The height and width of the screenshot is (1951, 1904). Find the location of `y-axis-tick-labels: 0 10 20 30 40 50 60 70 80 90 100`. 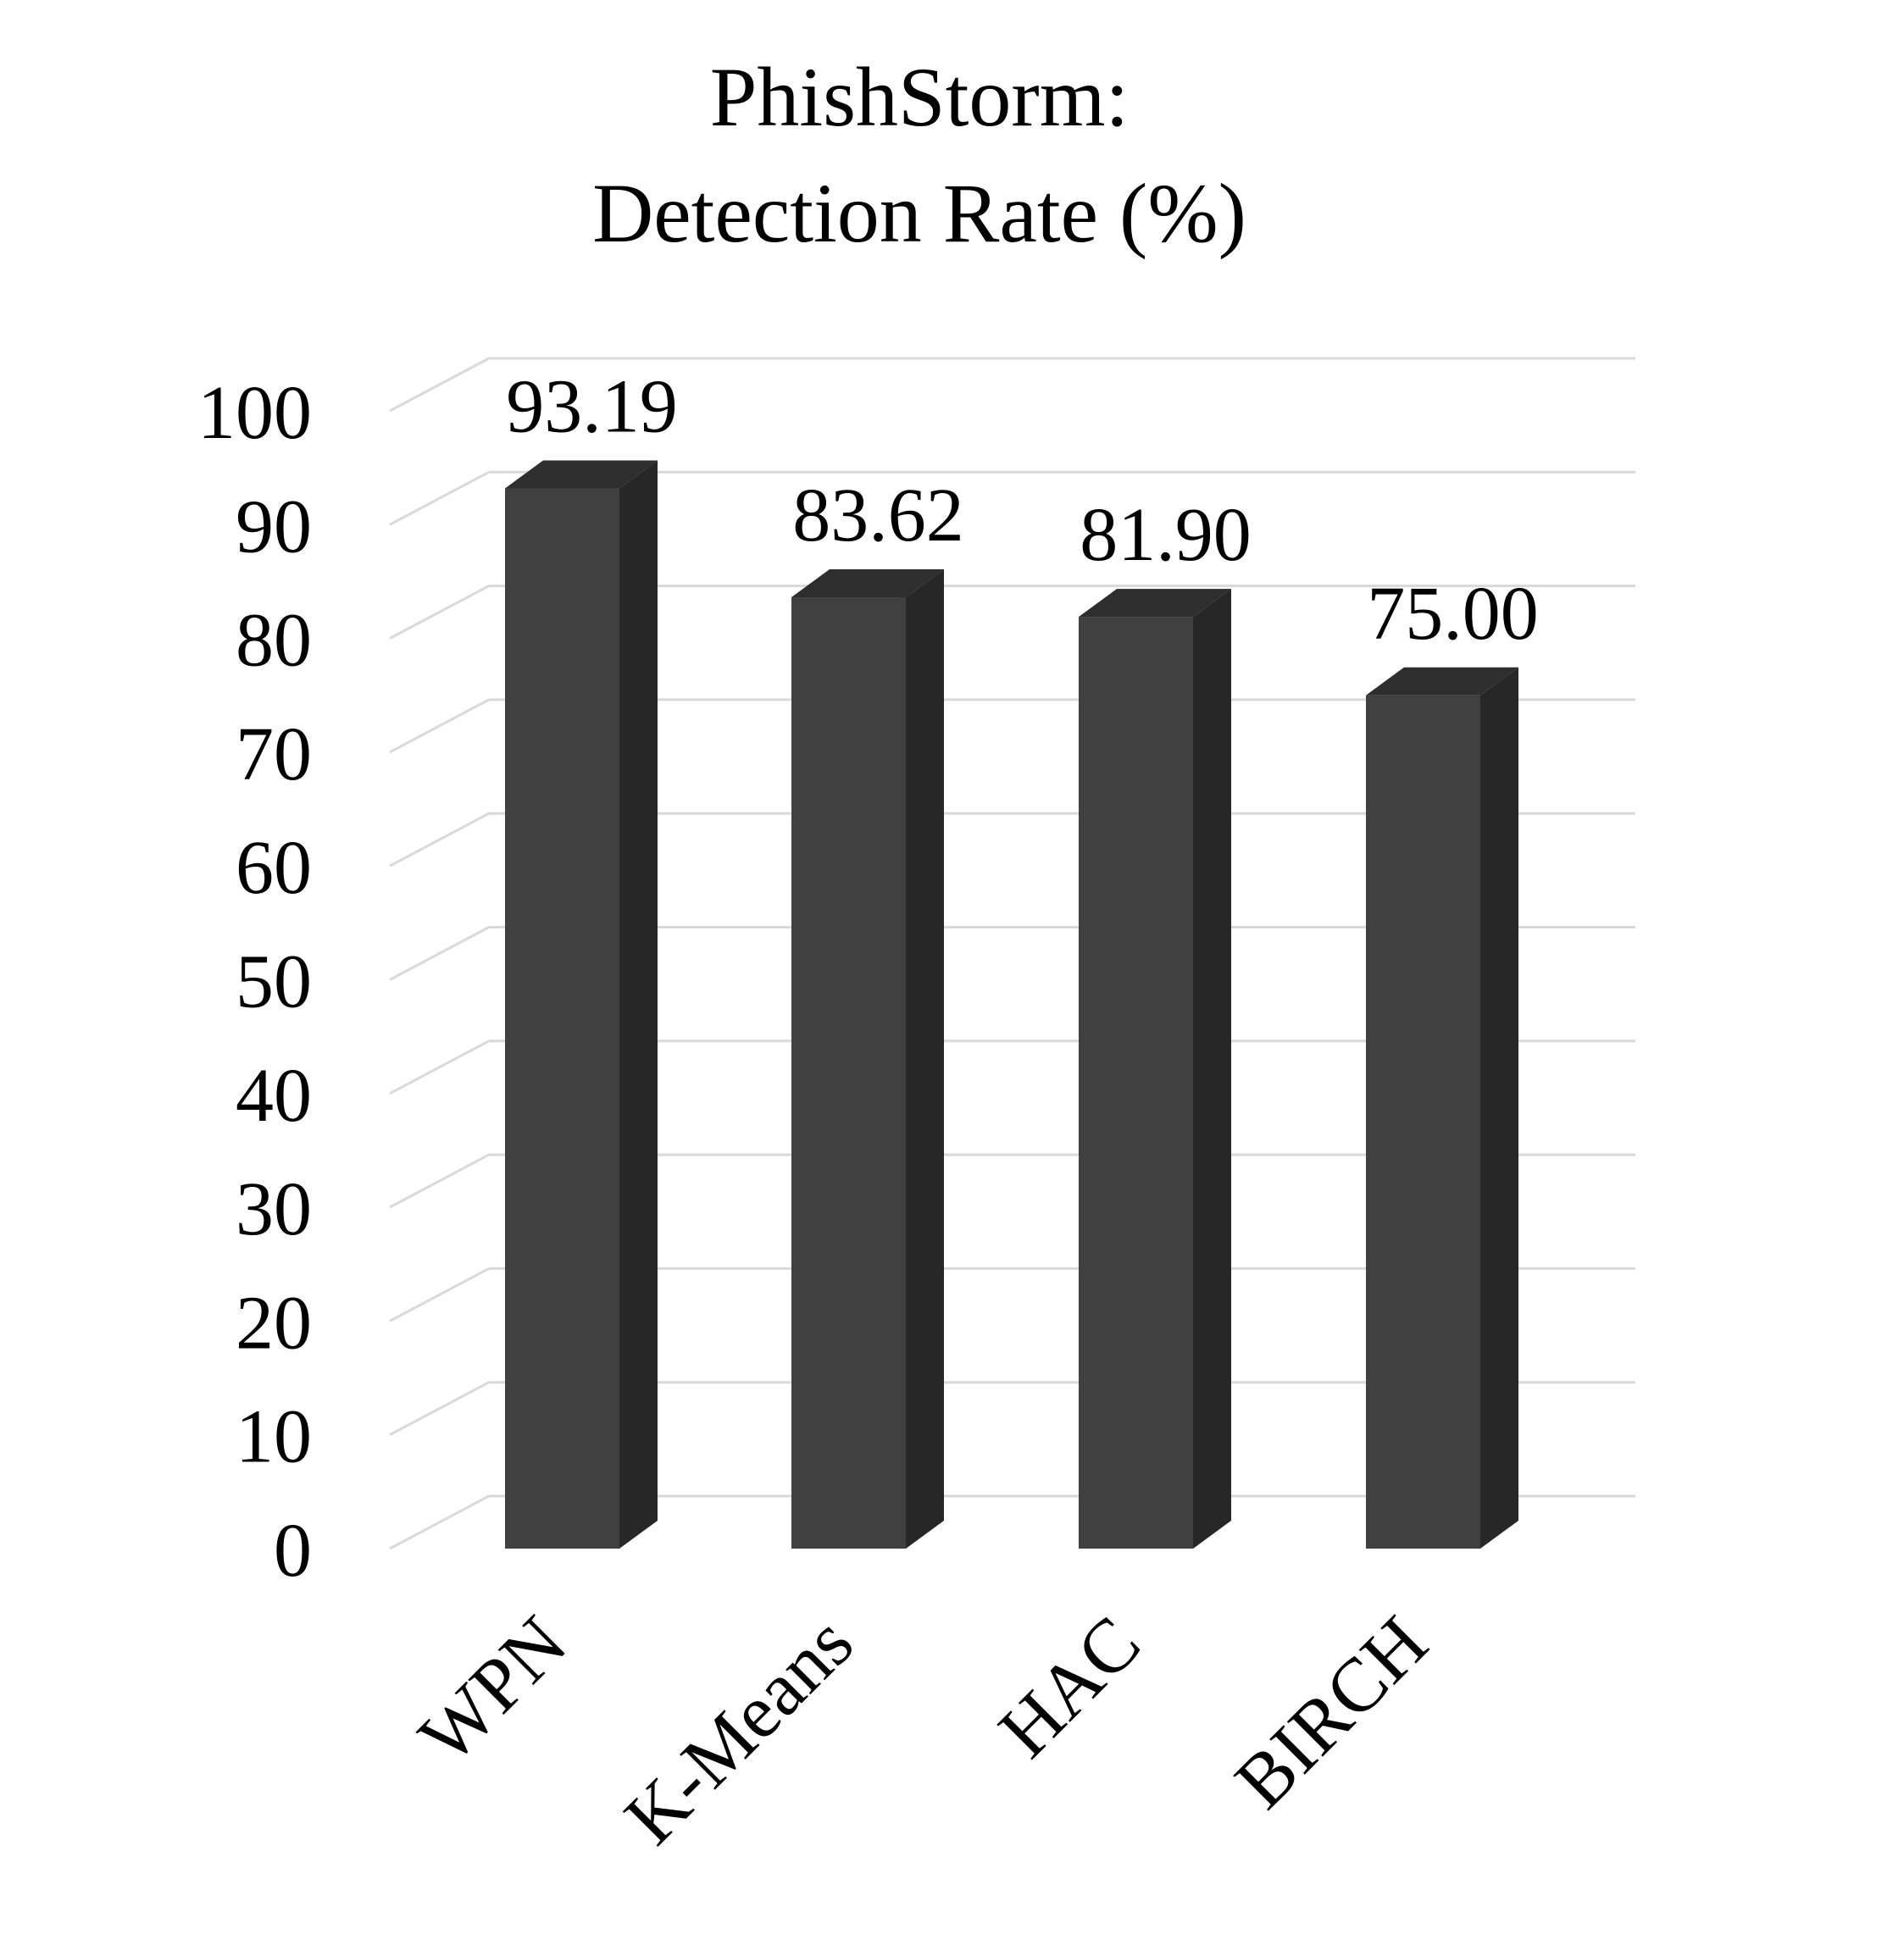

y-axis-tick-labels: 0 10 20 30 40 50 60 70 80 90 100 is located at coordinates (254, 982).